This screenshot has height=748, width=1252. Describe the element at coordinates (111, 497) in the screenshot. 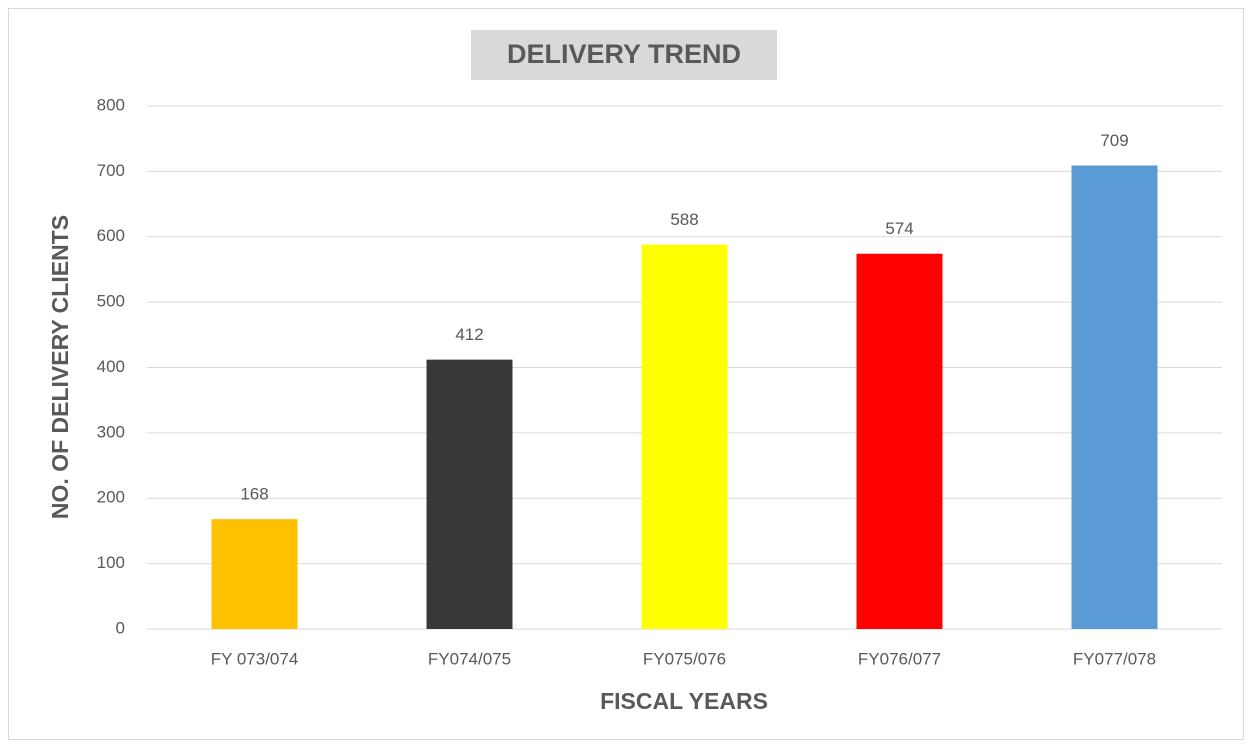

I see `y-tick-label: 200` at that location.